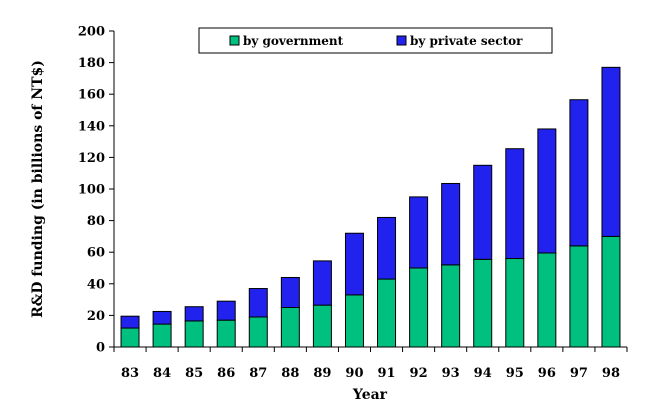 The width and height of the screenshot is (648, 416). I want to click on y-tick-label: 200, so click(91, 32).